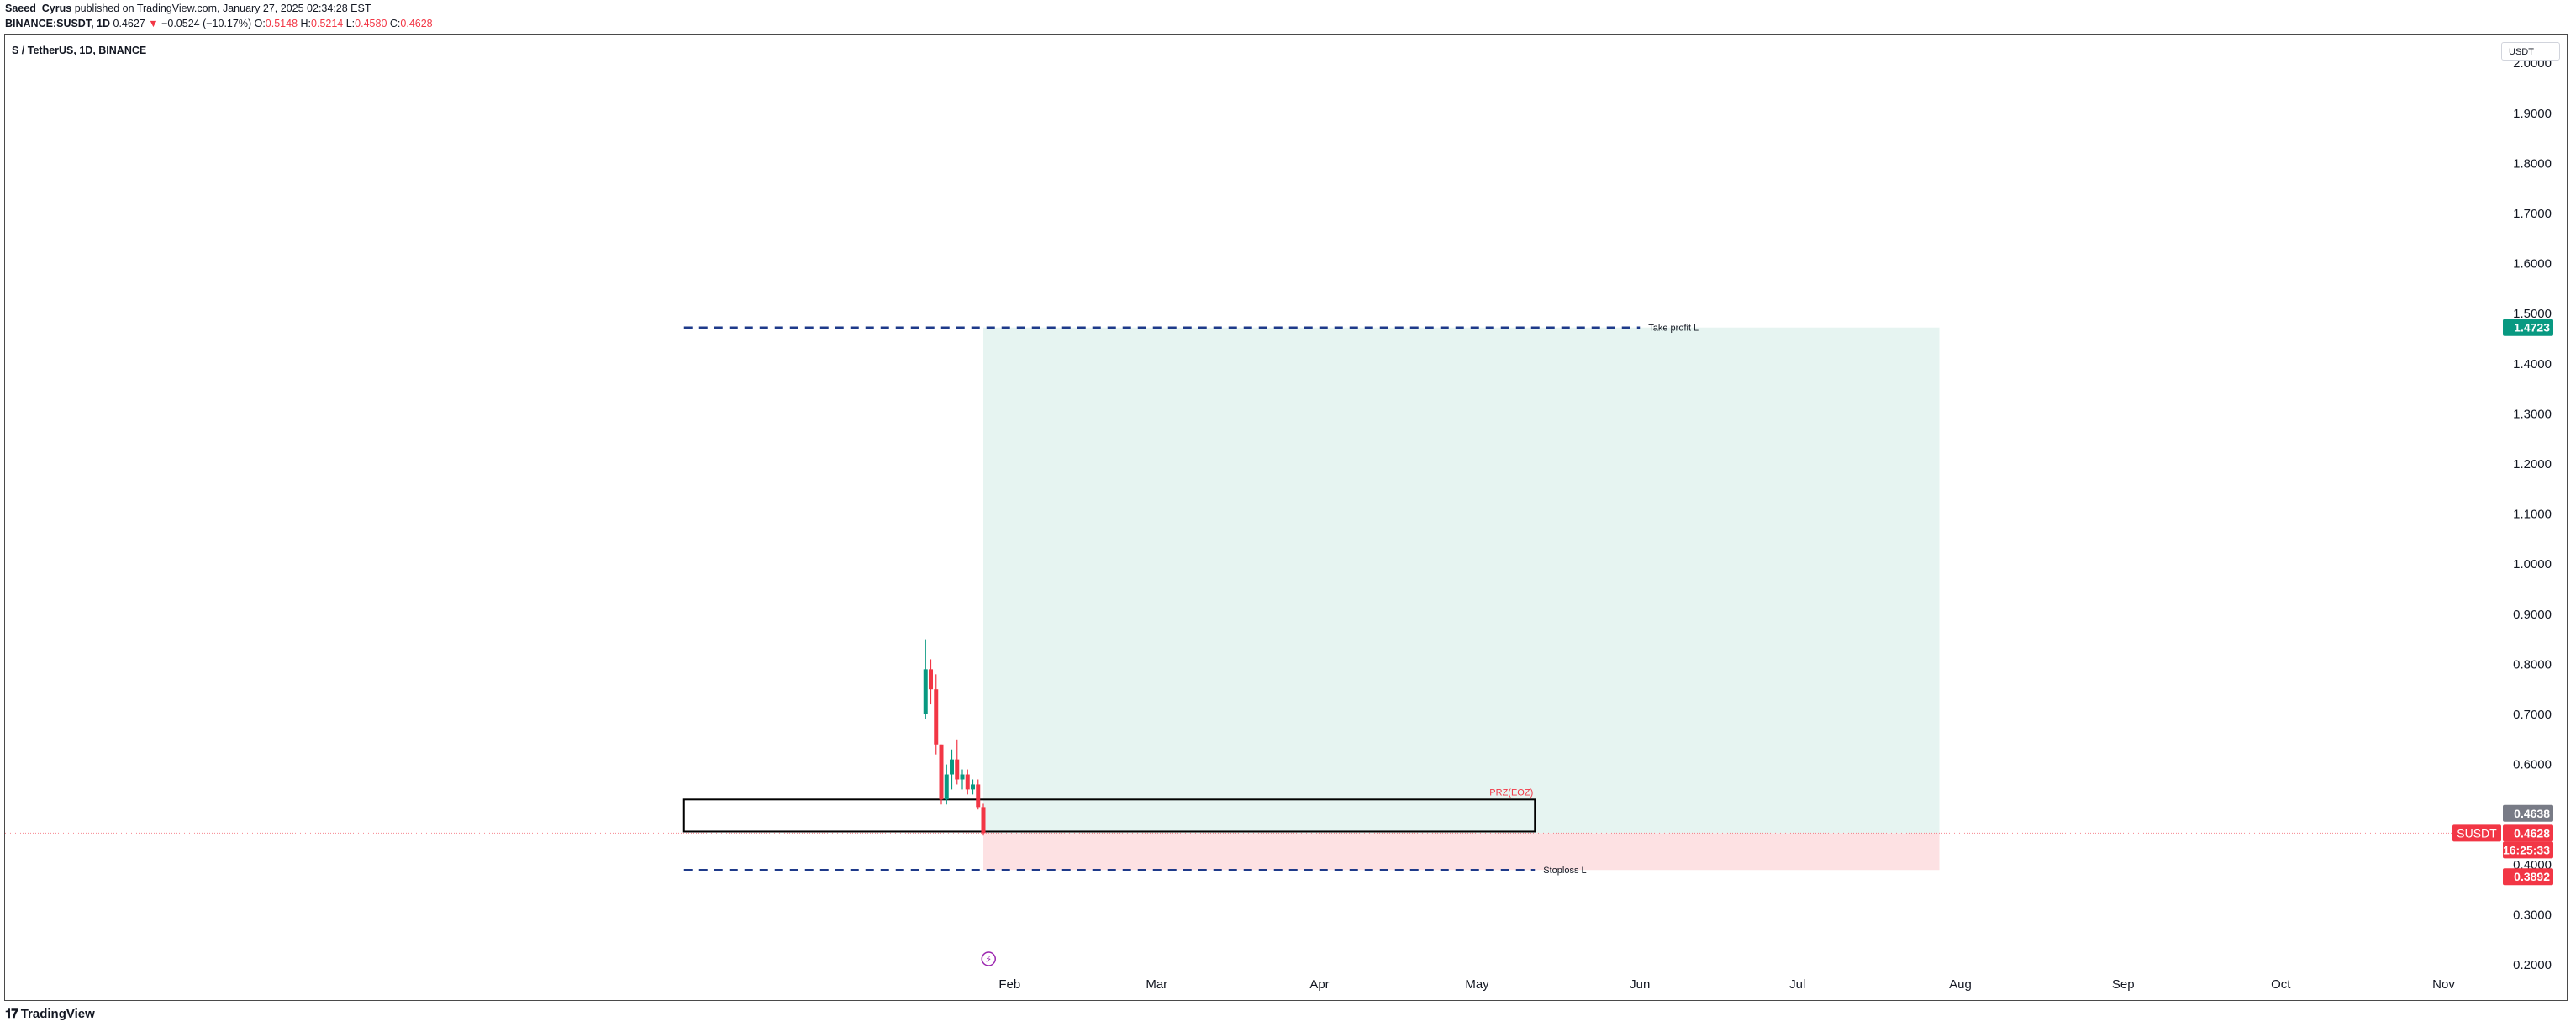 This screenshot has width=2576, height=1032. Describe the element at coordinates (129, 23) in the screenshot. I see `last-price: 0.4627` at that location.